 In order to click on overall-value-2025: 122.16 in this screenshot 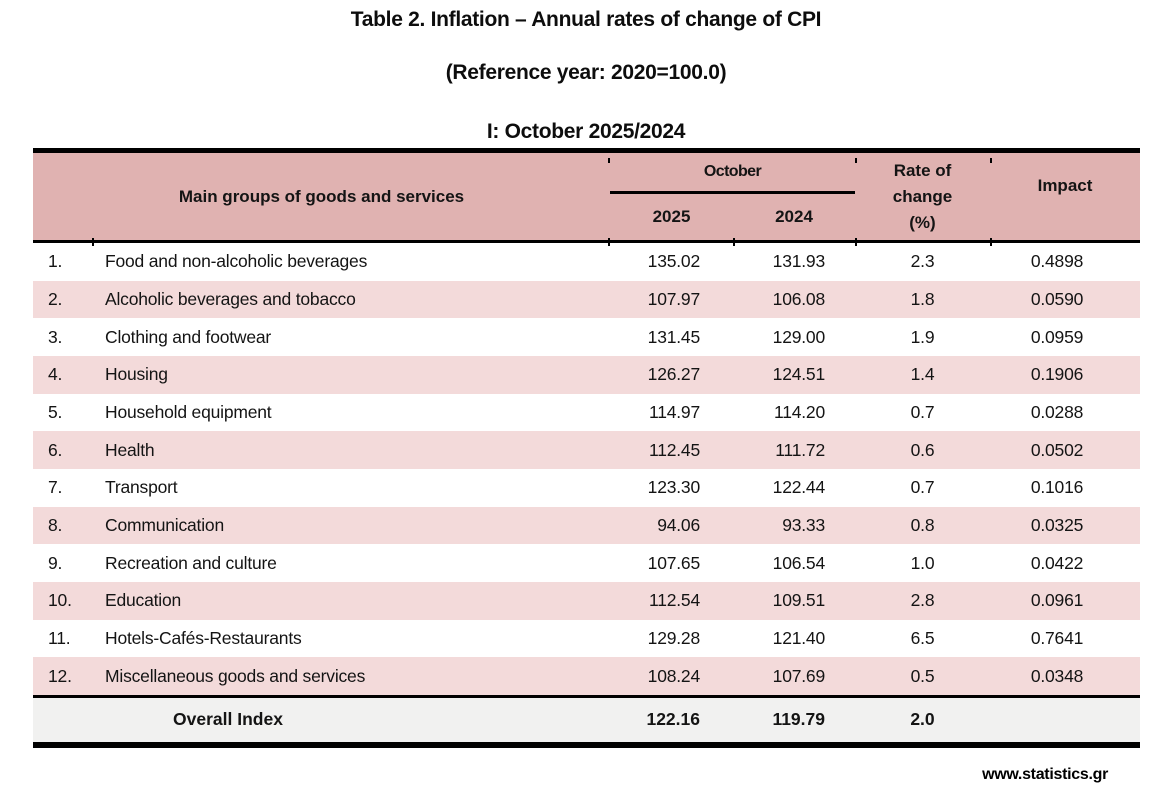, I will do `click(673, 719)`.